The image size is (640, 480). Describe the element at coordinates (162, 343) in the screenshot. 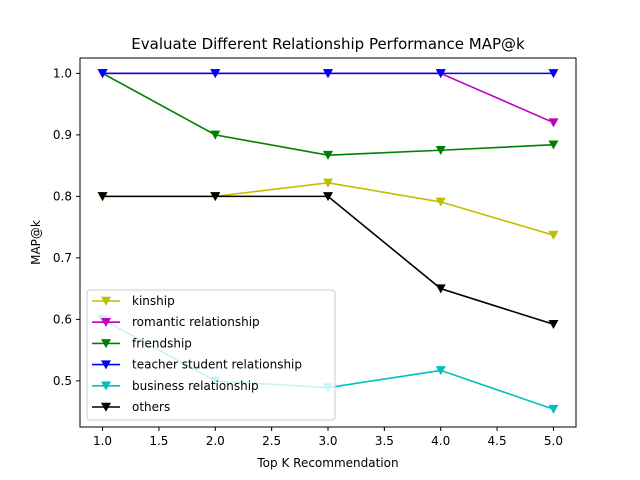

I see `legend-label: friendship` at that location.